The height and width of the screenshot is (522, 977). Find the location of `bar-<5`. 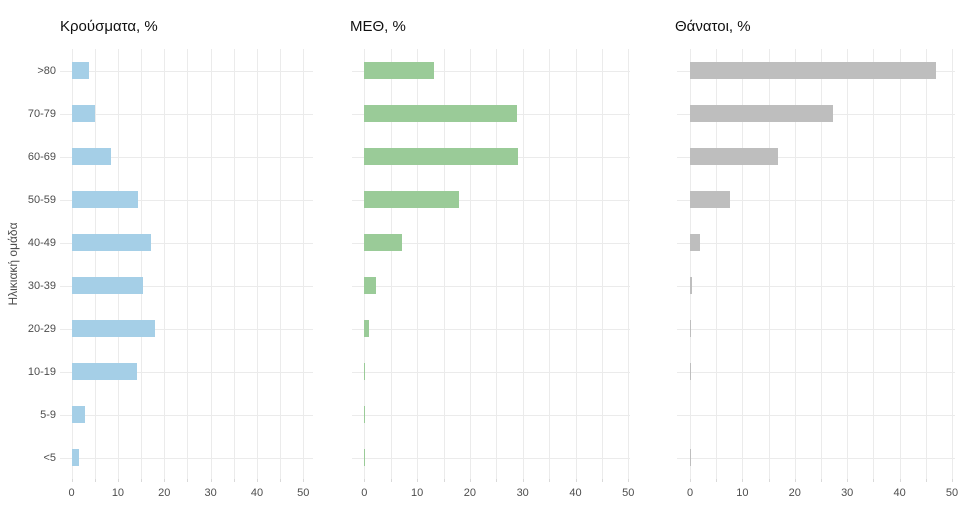

bar-<5 is located at coordinates (75, 457).